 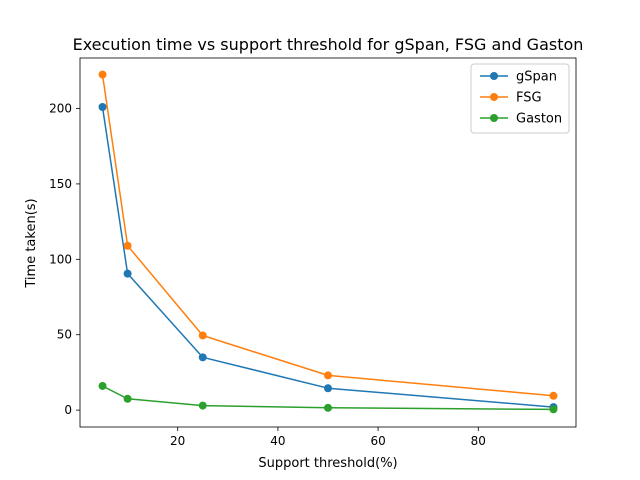 What do you see at coordinates (478, 441) in the screenshot?
I see `x-tick-label: 80` at bounding box center [478, 441].